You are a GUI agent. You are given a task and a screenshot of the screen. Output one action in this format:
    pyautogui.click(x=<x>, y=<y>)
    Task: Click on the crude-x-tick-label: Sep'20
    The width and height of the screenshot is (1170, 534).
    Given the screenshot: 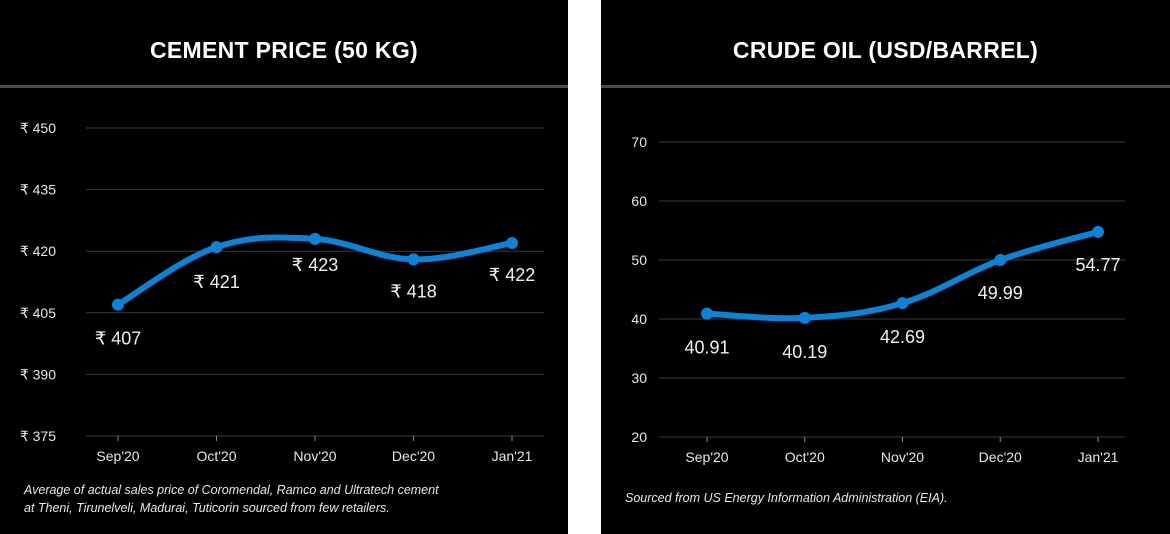 What is the action you would take?
    pyautogui.click(x=706, y=457)
    